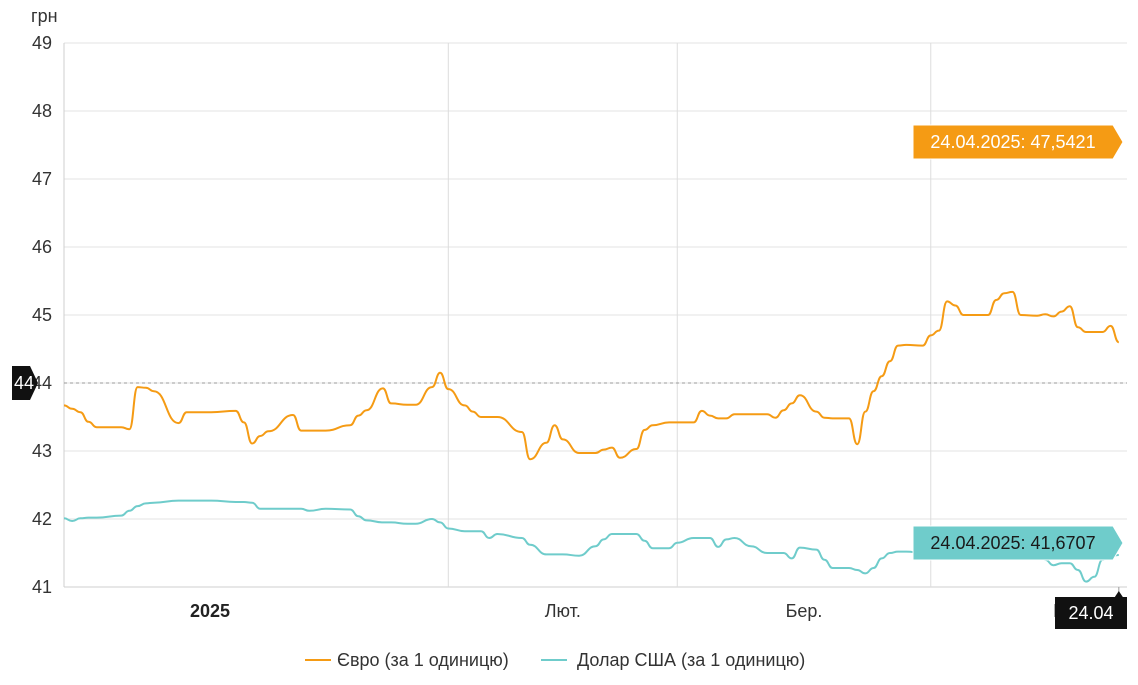 This screenshot has width=1138, height=685. Describe the element at coordinates (1012, 543) in the screenshot. I see `tooltip-usd-text: 24.04.2025: 41,6707` at that location.